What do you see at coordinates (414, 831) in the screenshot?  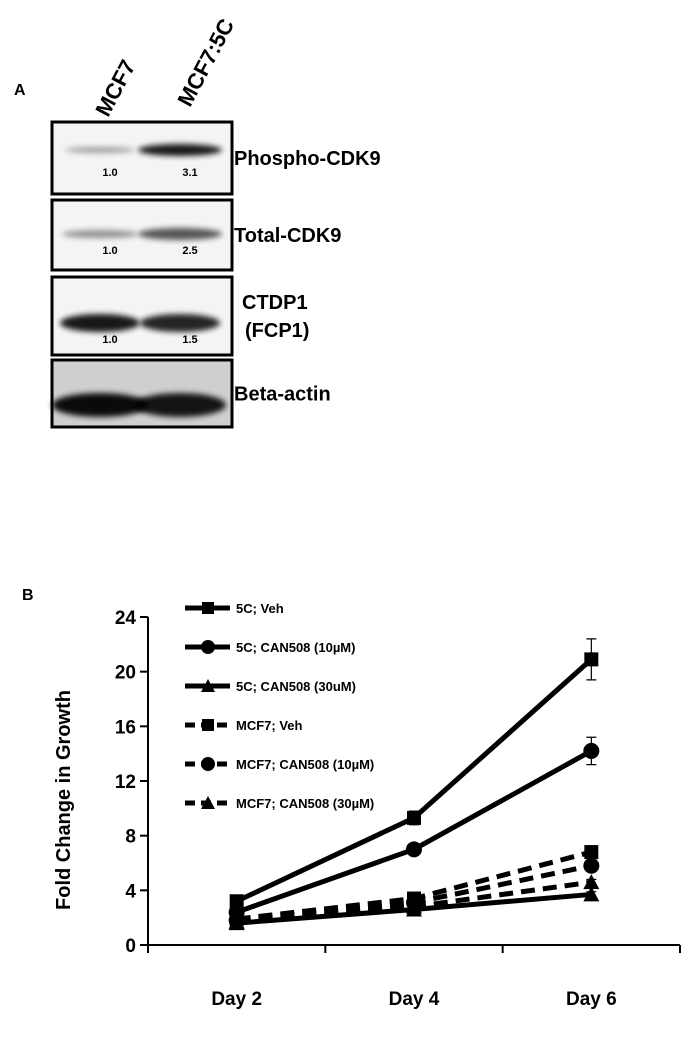 I see `series-line` at bounding box center [414, 831].